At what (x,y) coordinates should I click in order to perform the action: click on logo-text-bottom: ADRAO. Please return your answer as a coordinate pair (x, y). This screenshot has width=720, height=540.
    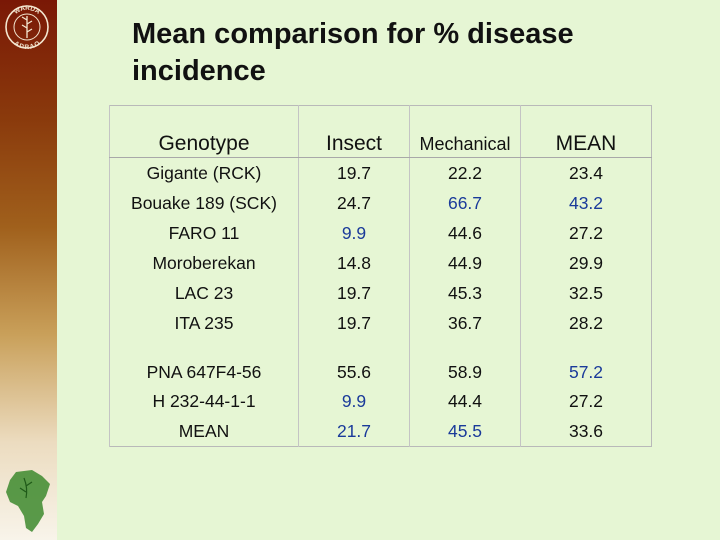
    Looking at the image, I should click on (27, 45).